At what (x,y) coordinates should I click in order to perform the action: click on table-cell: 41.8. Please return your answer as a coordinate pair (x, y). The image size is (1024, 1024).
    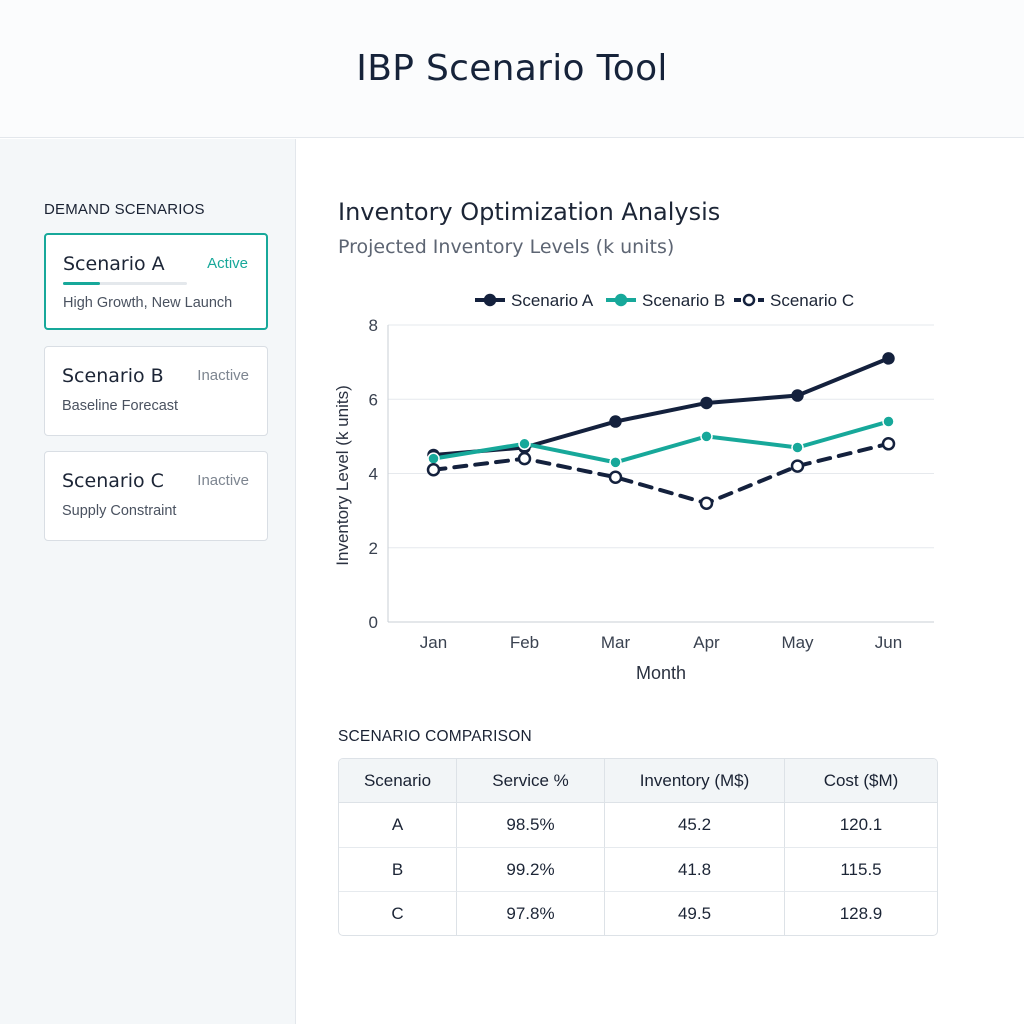
    Looking at the image, I should click on (694, 869).